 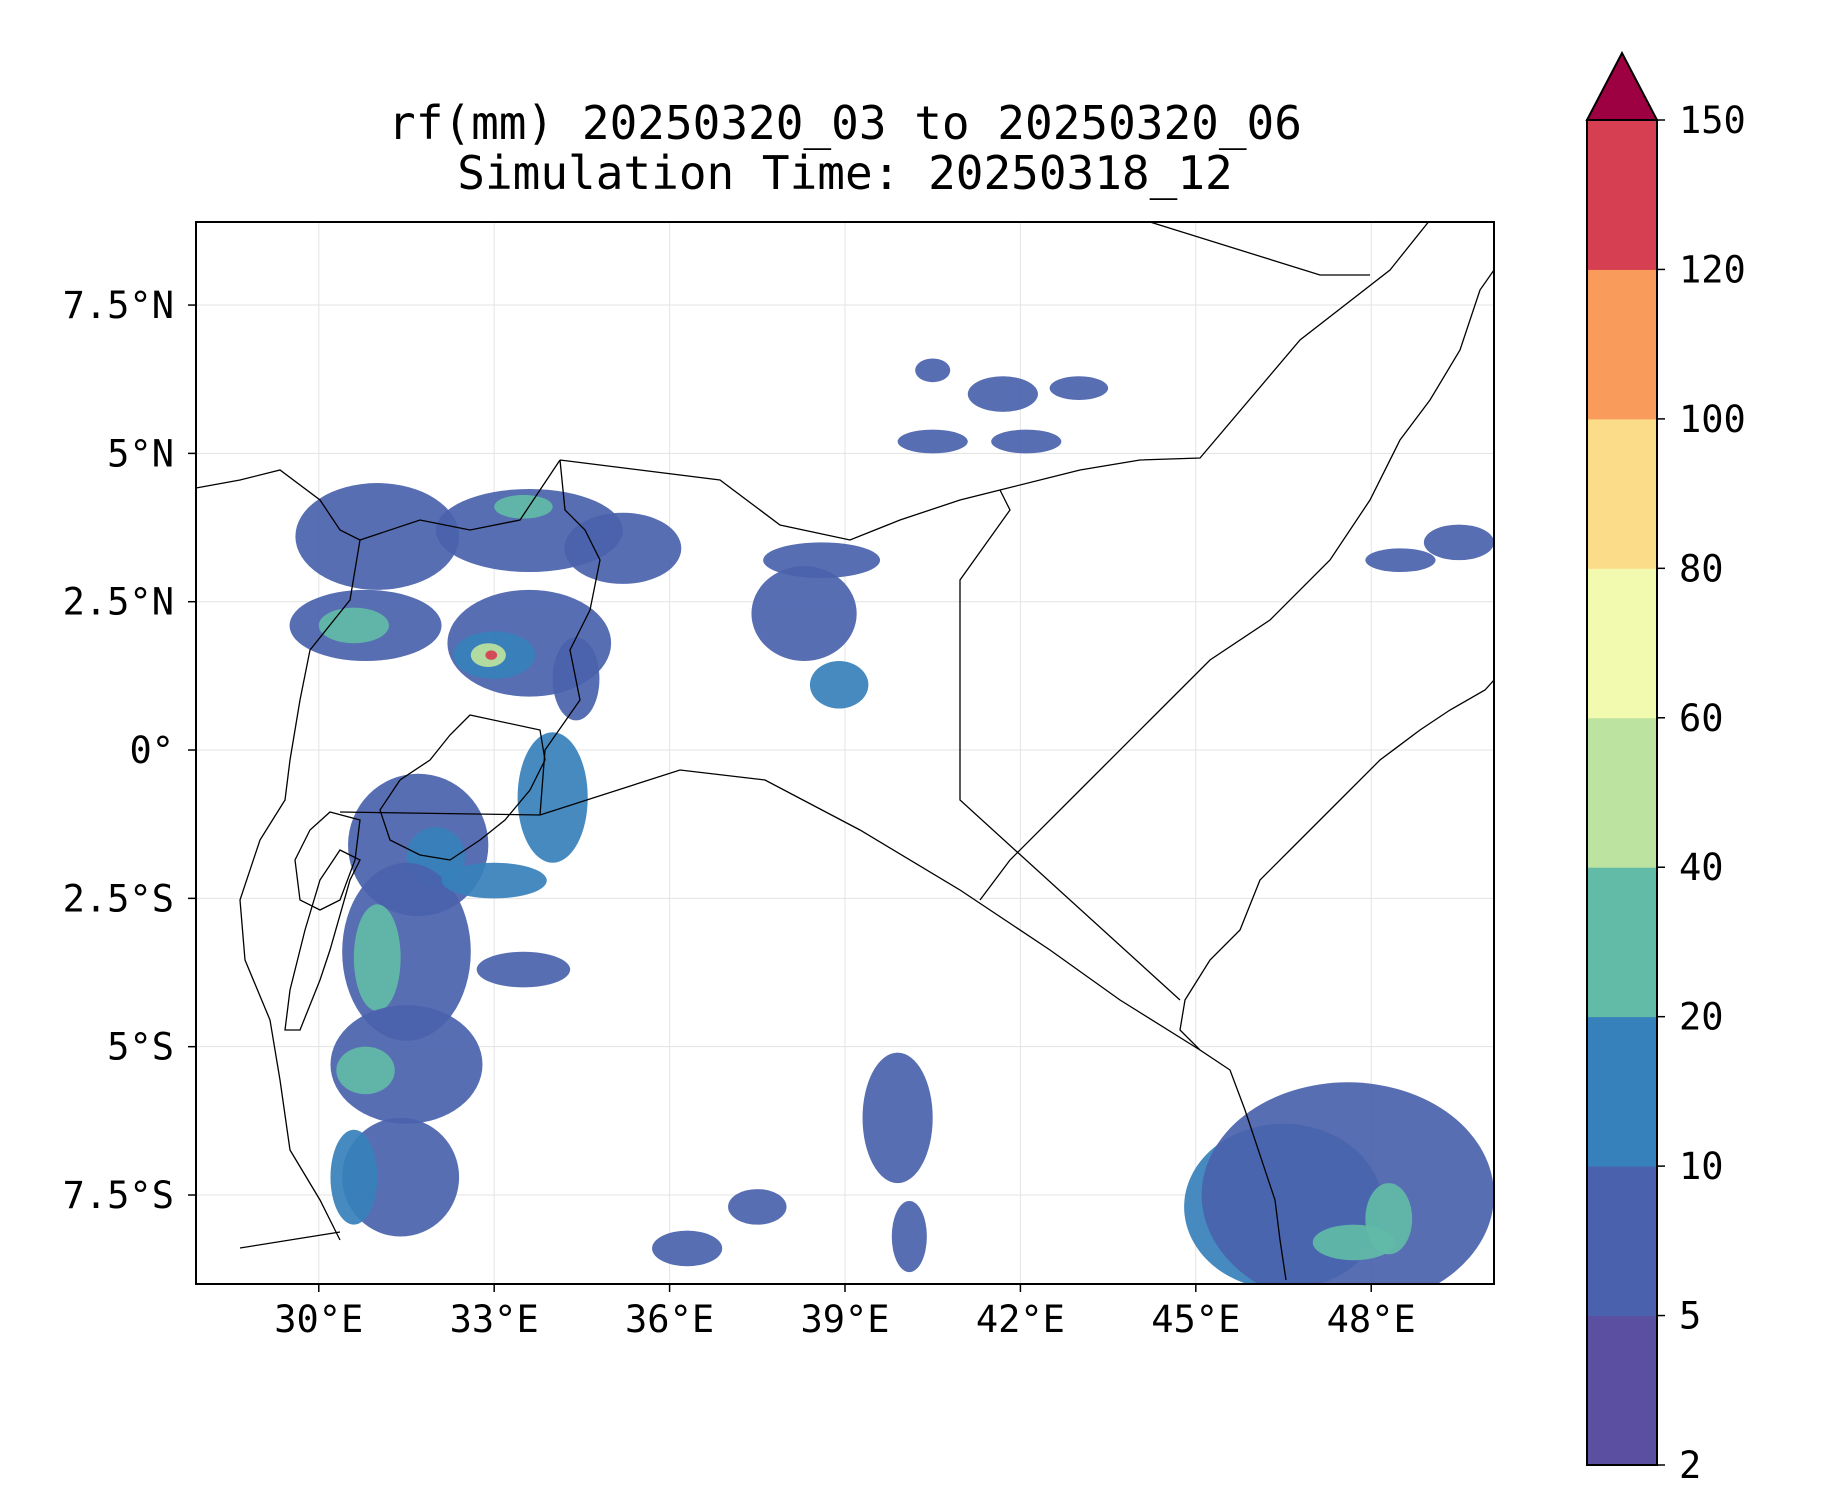 What do you see at coordinates (669, 1319) in the screenshot?
I see `lon-tick-label: 36°E` at bounding box center [669, 1319].